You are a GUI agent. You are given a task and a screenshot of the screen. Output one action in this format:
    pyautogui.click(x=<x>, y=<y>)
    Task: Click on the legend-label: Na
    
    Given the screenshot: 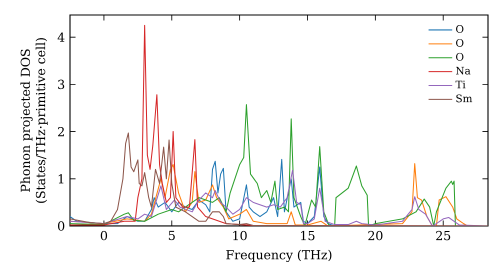 What is the action you would take?
    pyautogui.click(x=463, y=70)
    